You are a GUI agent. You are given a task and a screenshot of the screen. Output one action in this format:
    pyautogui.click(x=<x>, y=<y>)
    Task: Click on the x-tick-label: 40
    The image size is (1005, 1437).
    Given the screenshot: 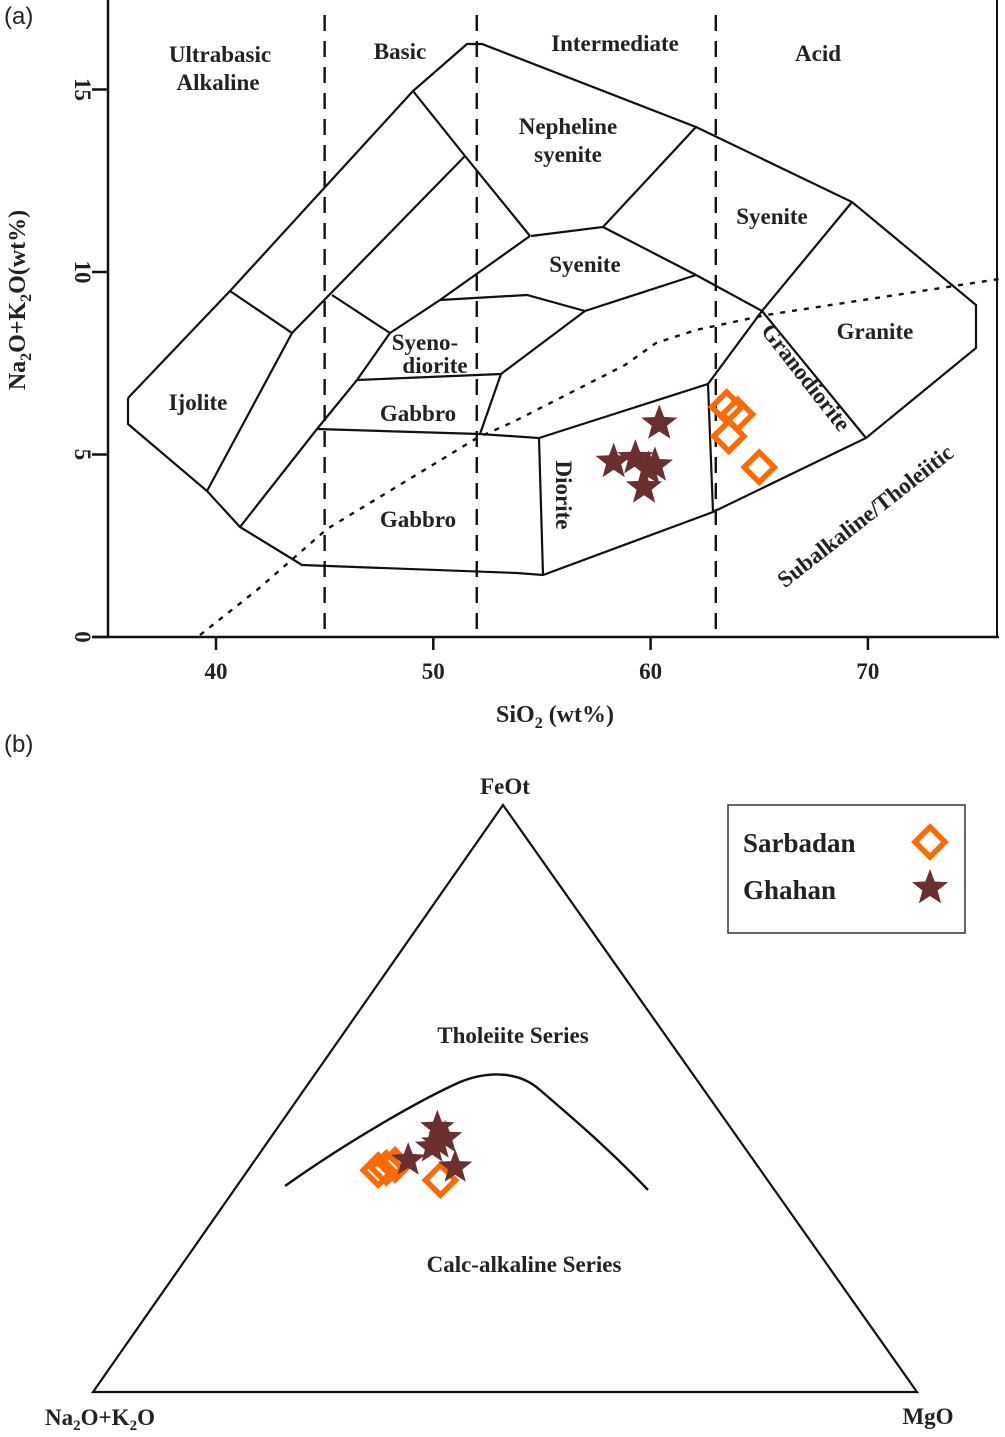 What is the action you would take?
    pyautogui.click(x=216, y=671)
    